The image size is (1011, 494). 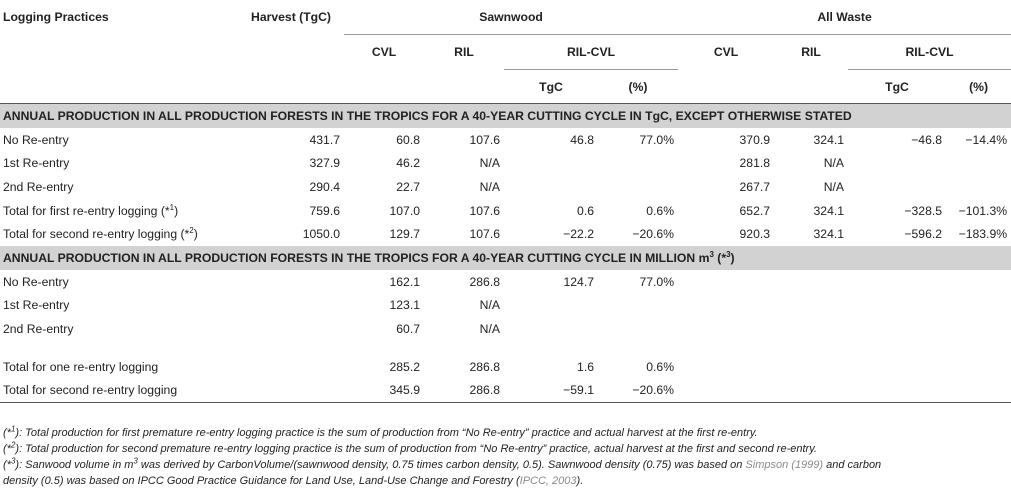 What do you see at coordinates (408, 139) in the screenshot?
I see `sawnwood-cvl-cell: 60.8` at bounding box center [408, 139].